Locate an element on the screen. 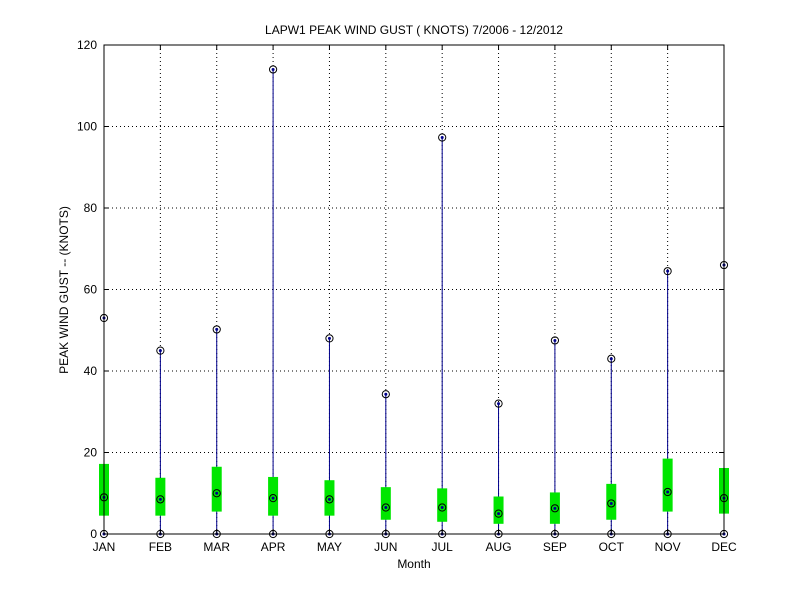 The image size is (800, 600). x-tick-label: SEP is located at coordinates (555, 547).